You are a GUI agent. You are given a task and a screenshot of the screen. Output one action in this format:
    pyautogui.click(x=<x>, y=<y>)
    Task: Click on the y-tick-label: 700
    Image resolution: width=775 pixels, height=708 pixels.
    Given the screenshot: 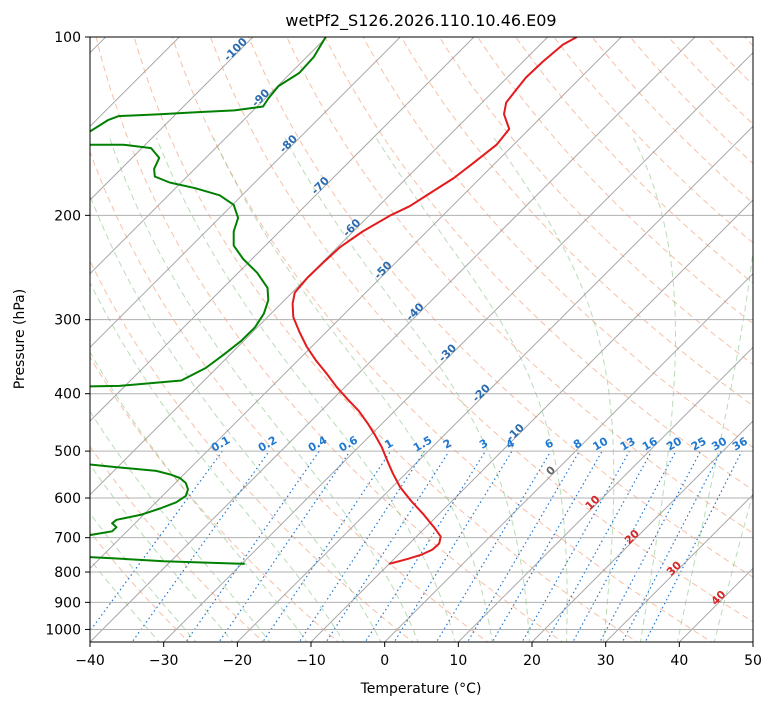 What is the action you would take?
    pyautogui.click(x=67, y=539)
    